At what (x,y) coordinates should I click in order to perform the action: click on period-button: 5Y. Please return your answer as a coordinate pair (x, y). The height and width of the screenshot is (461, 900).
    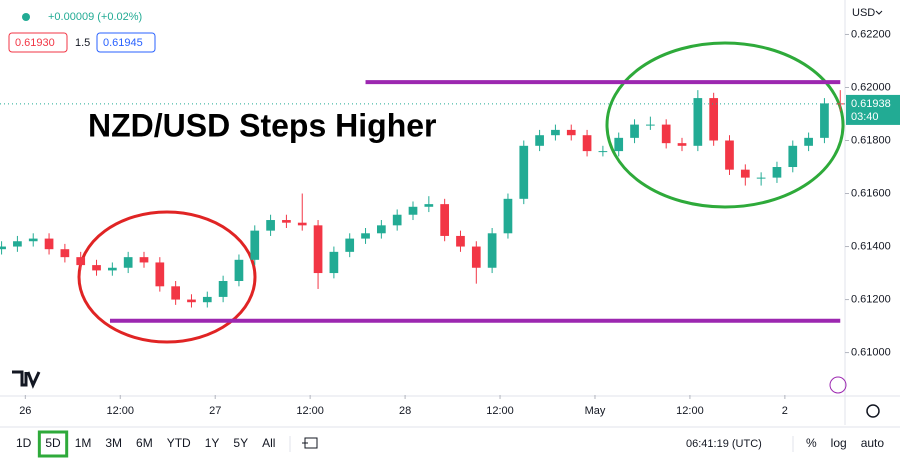
    Looking at the image, I should click on (240, 443).